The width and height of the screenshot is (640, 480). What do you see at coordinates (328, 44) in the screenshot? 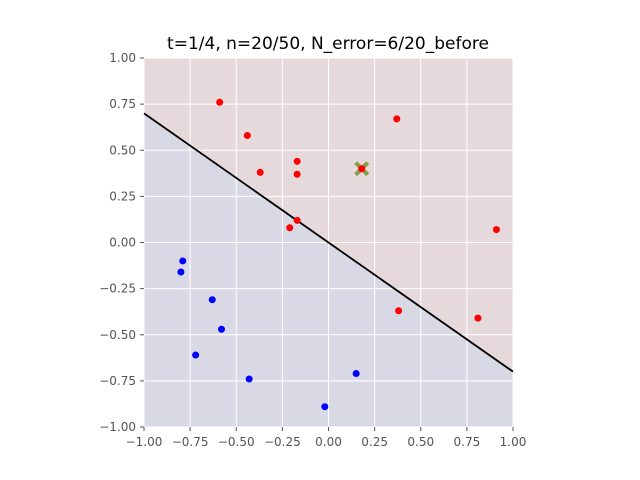
I see `chart-title: t=1/4, n=20/50, N_error=6/20_before` at bounding box center [328, 44].